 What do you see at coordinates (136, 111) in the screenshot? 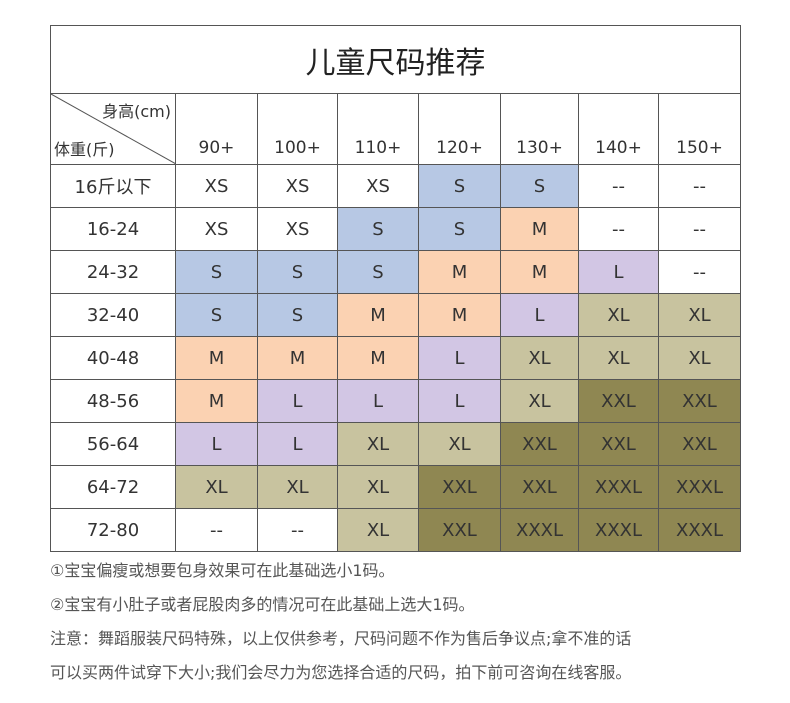
I see `height-label: 身高(cm)` at bounding box center [136, 111].